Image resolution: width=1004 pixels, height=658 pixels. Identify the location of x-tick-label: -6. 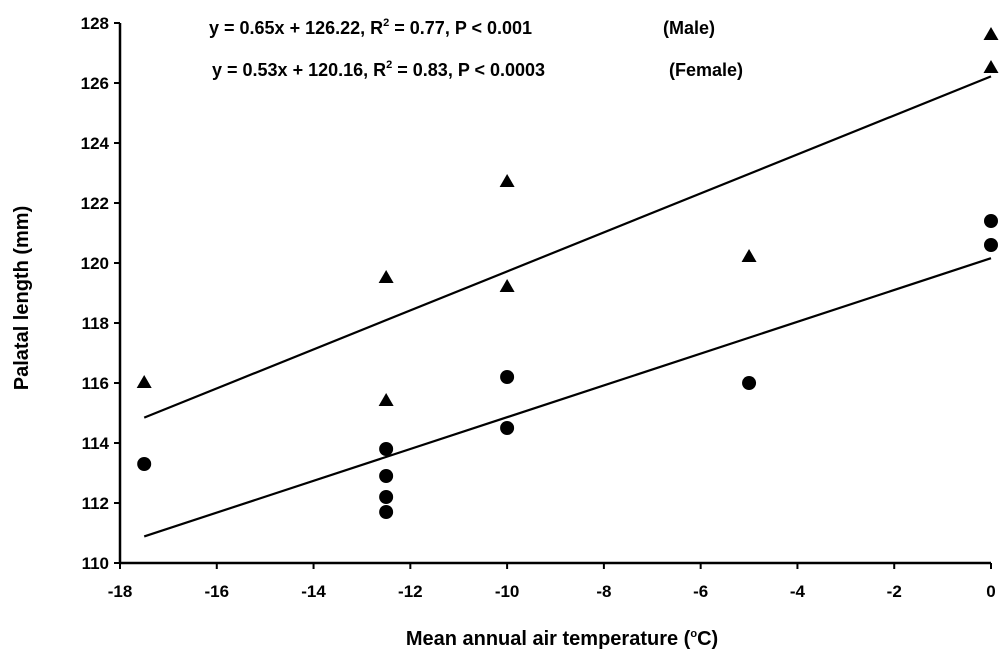
(700, 591).